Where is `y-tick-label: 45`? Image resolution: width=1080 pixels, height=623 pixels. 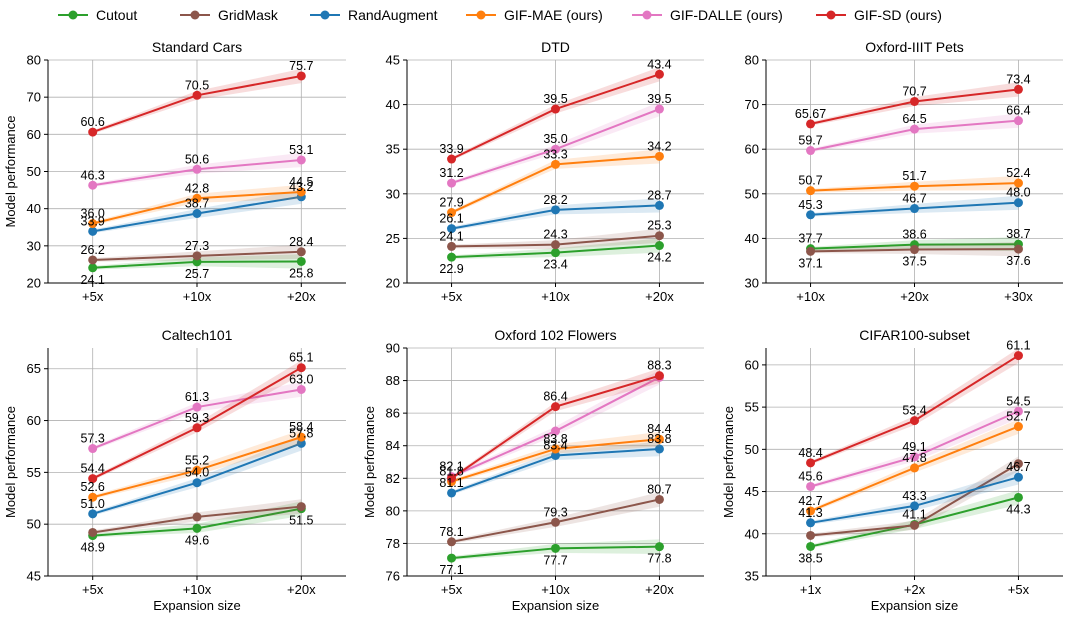
y-tick-label: 45 is located at coordinates (34, 576).